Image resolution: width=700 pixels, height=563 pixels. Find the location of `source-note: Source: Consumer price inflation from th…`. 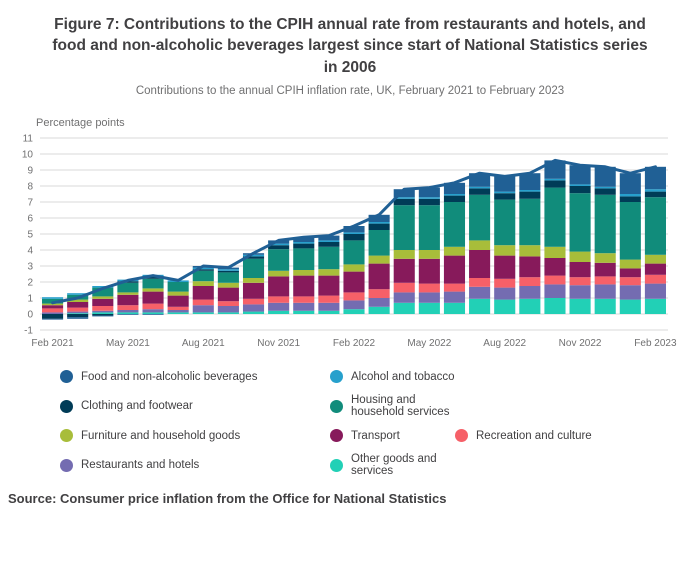

source-note: Source: Consumer price inflation from th… is located at coordinates (227, 499).